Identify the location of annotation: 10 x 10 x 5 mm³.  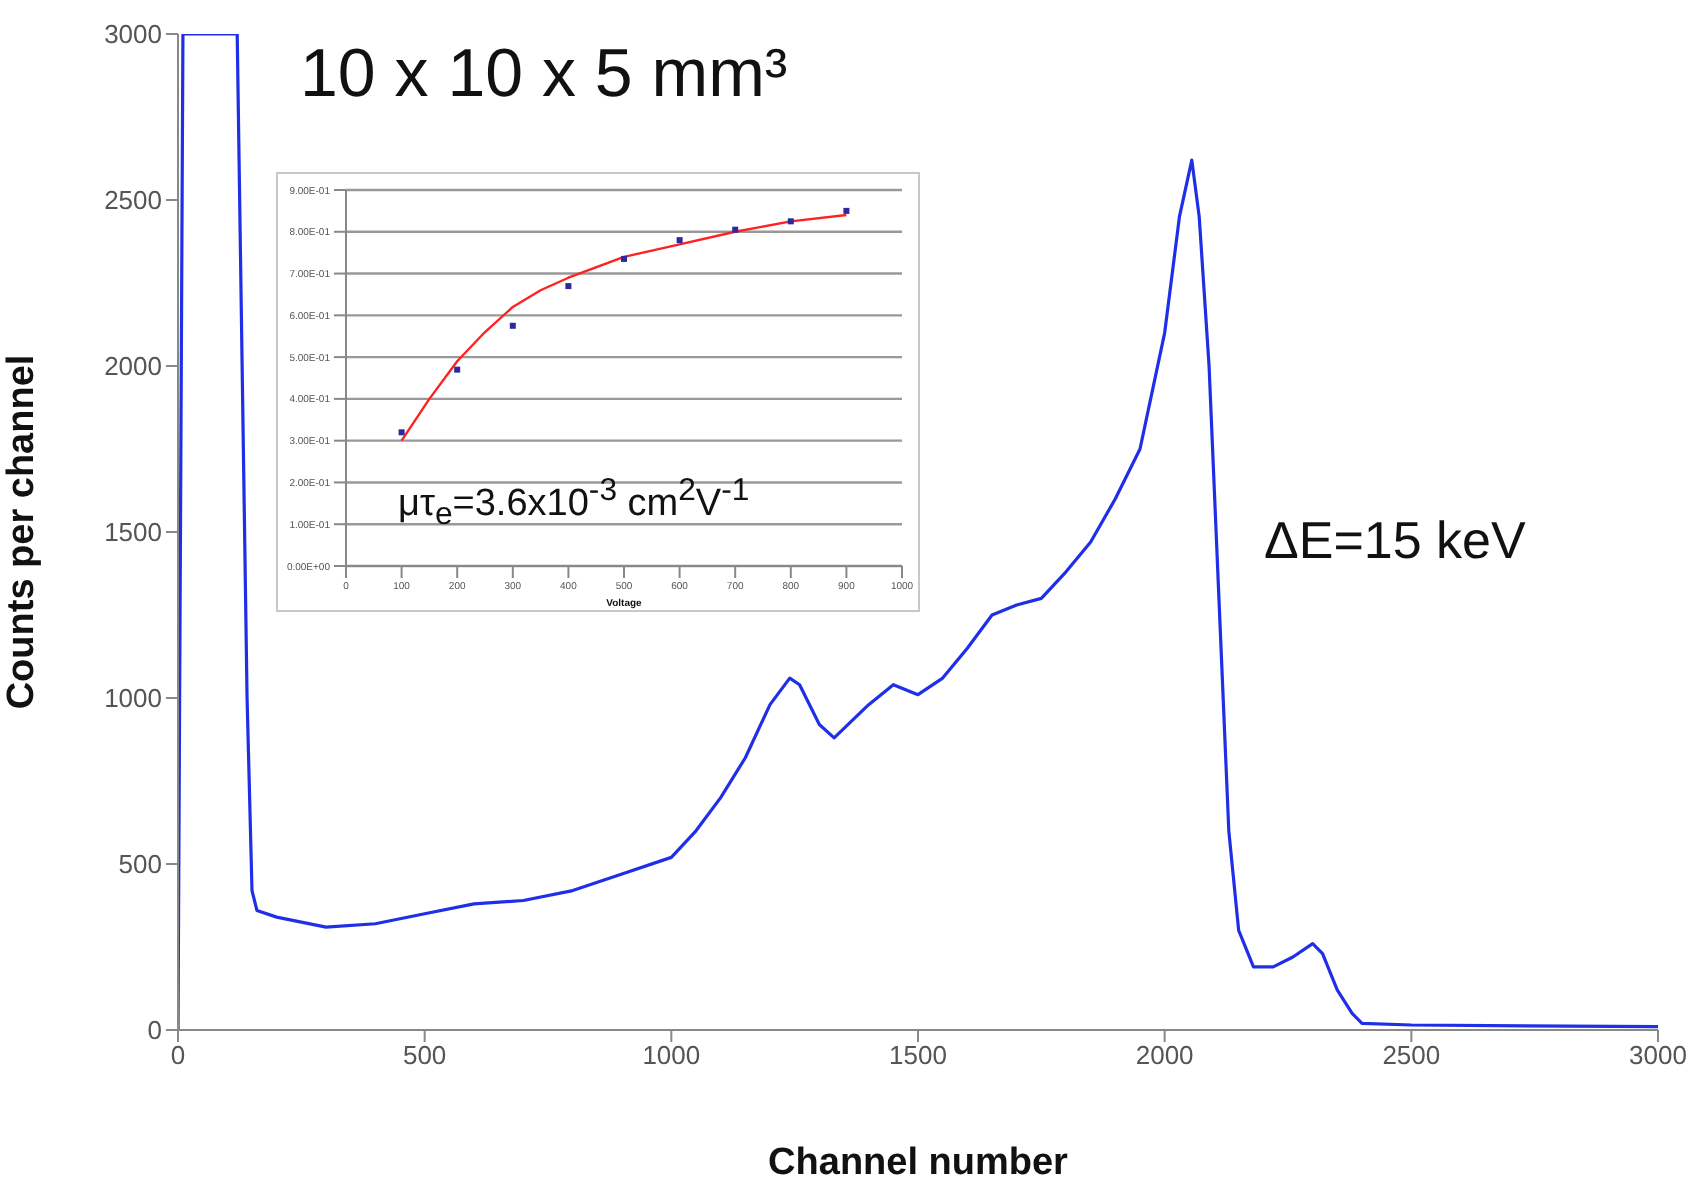
(544, 75).